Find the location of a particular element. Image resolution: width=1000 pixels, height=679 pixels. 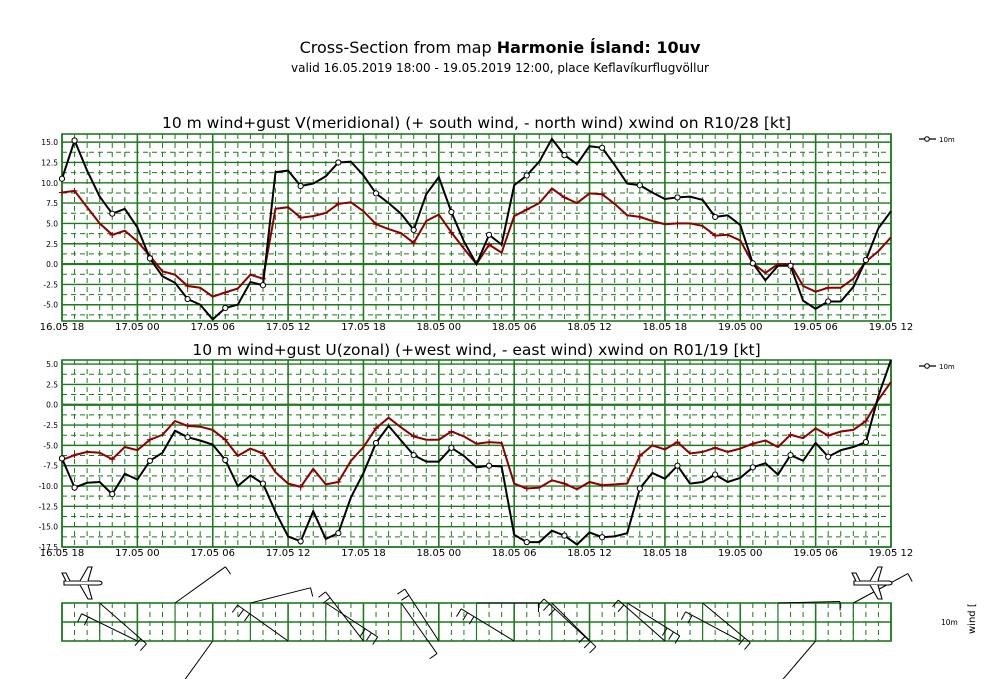

x-tick-label: 18.05 06 is located at coordinates (514, 553).